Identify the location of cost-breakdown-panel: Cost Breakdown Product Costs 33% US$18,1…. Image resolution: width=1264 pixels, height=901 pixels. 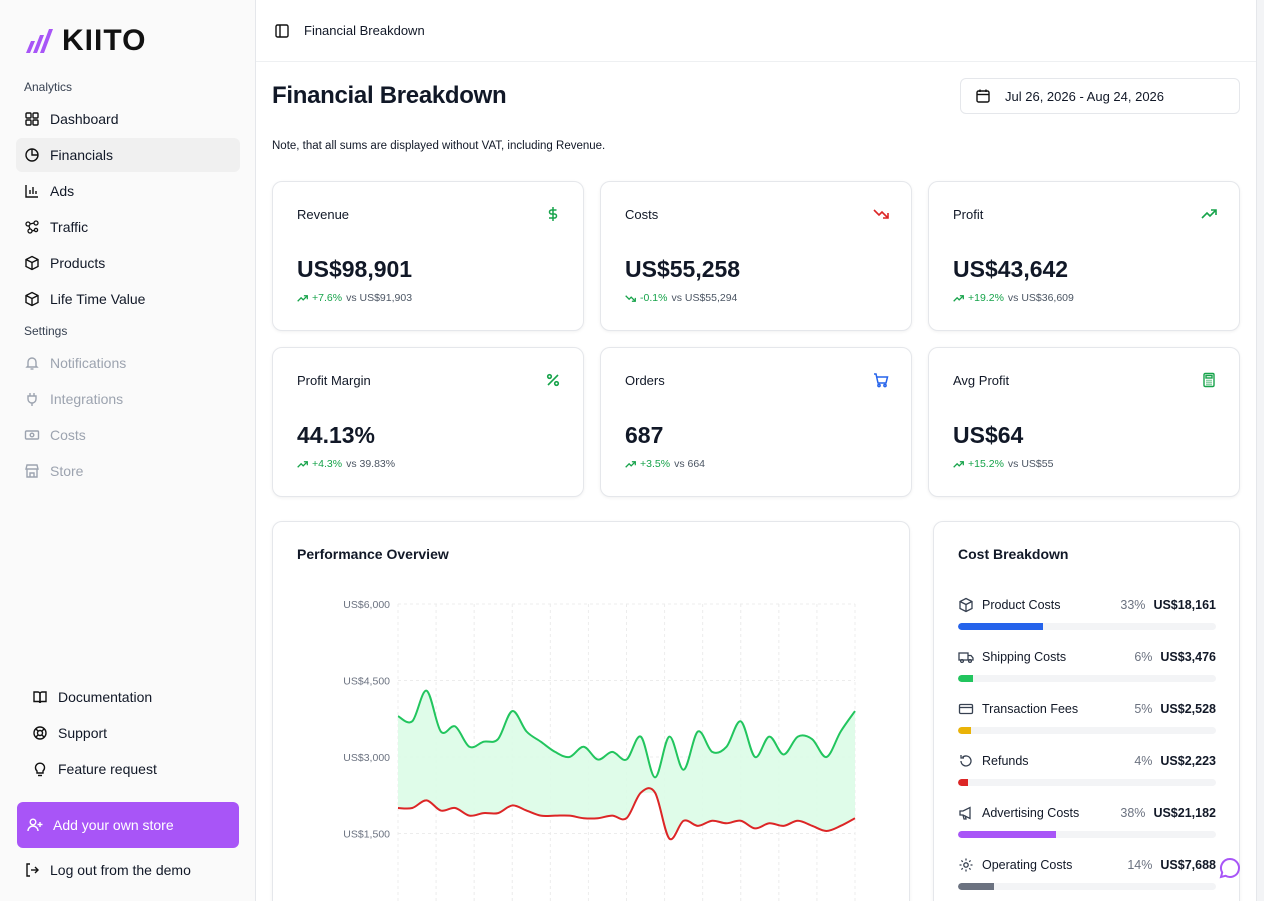
(1086, 711).